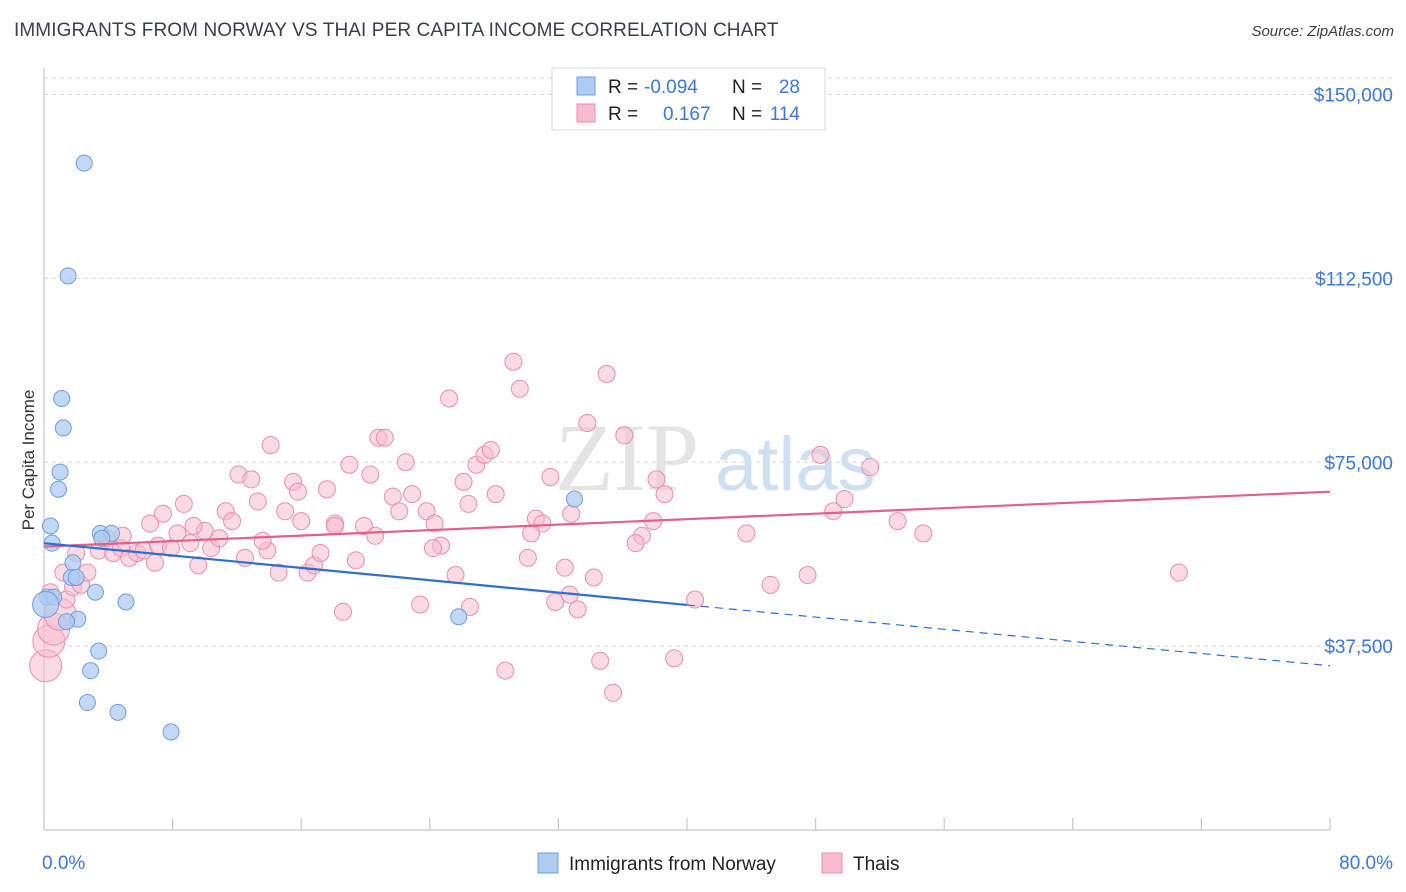 This screenshot has width=1406, height=892. I want to click on bottom-legend-swatch-norway, so click(548, 863).